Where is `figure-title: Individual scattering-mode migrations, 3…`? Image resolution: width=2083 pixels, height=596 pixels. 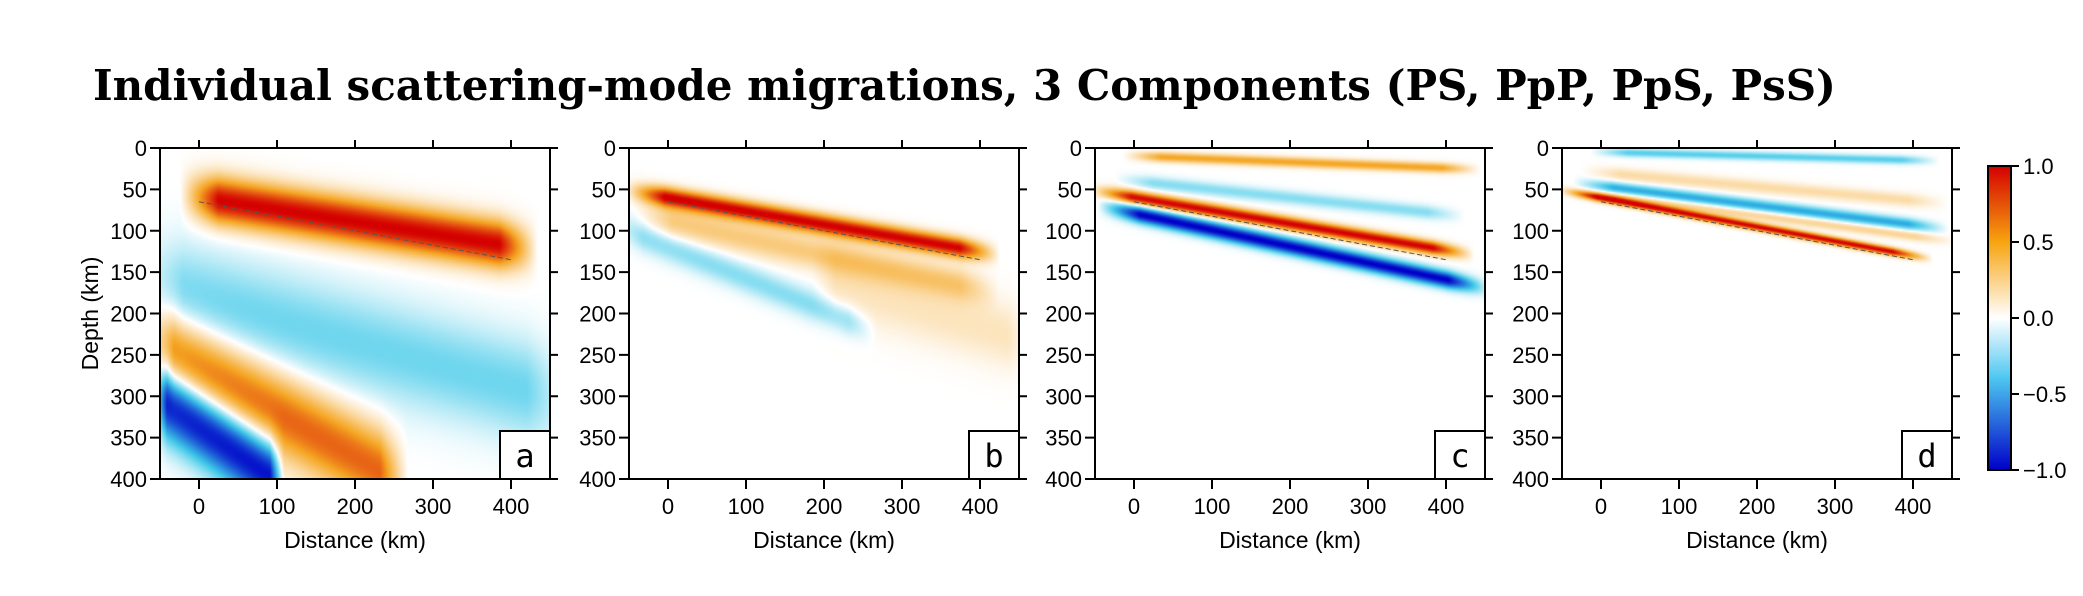 figure-title: Individual scattering-mode migrations, 3… is located at coordinates (964, 85).